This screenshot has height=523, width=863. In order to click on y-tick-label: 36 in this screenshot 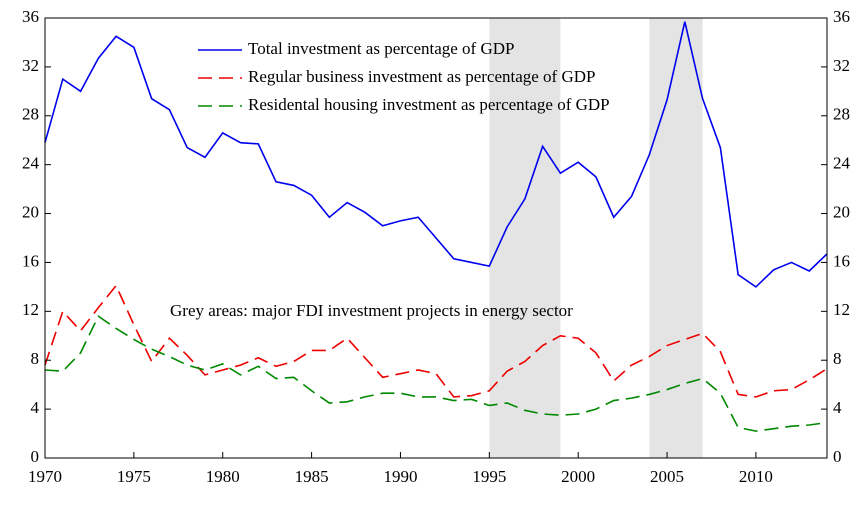, I will do `click(30, 16)`.